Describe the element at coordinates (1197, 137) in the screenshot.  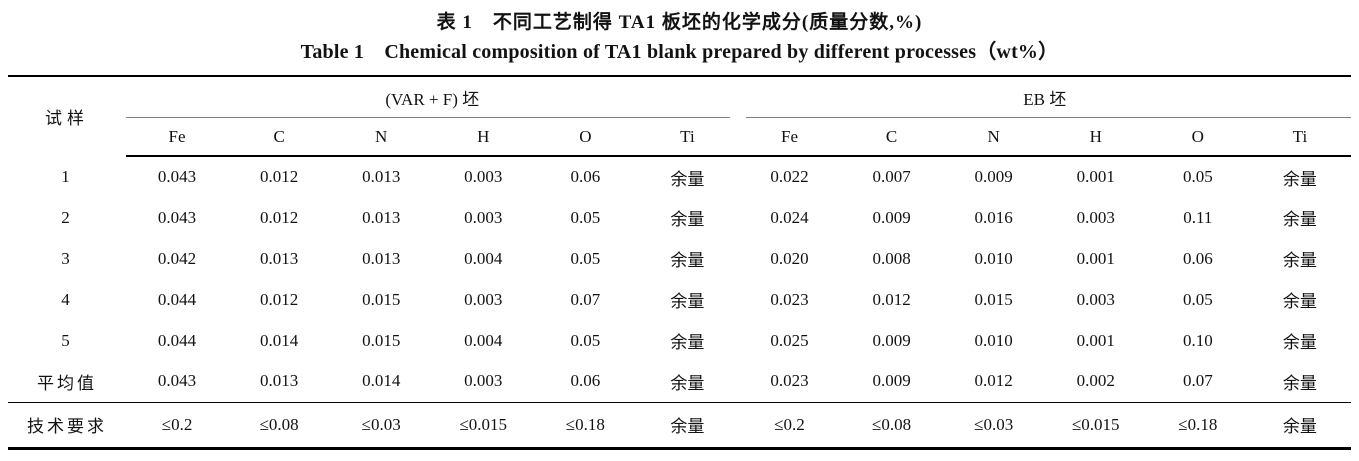
I see `column-header-o: O` at that location.